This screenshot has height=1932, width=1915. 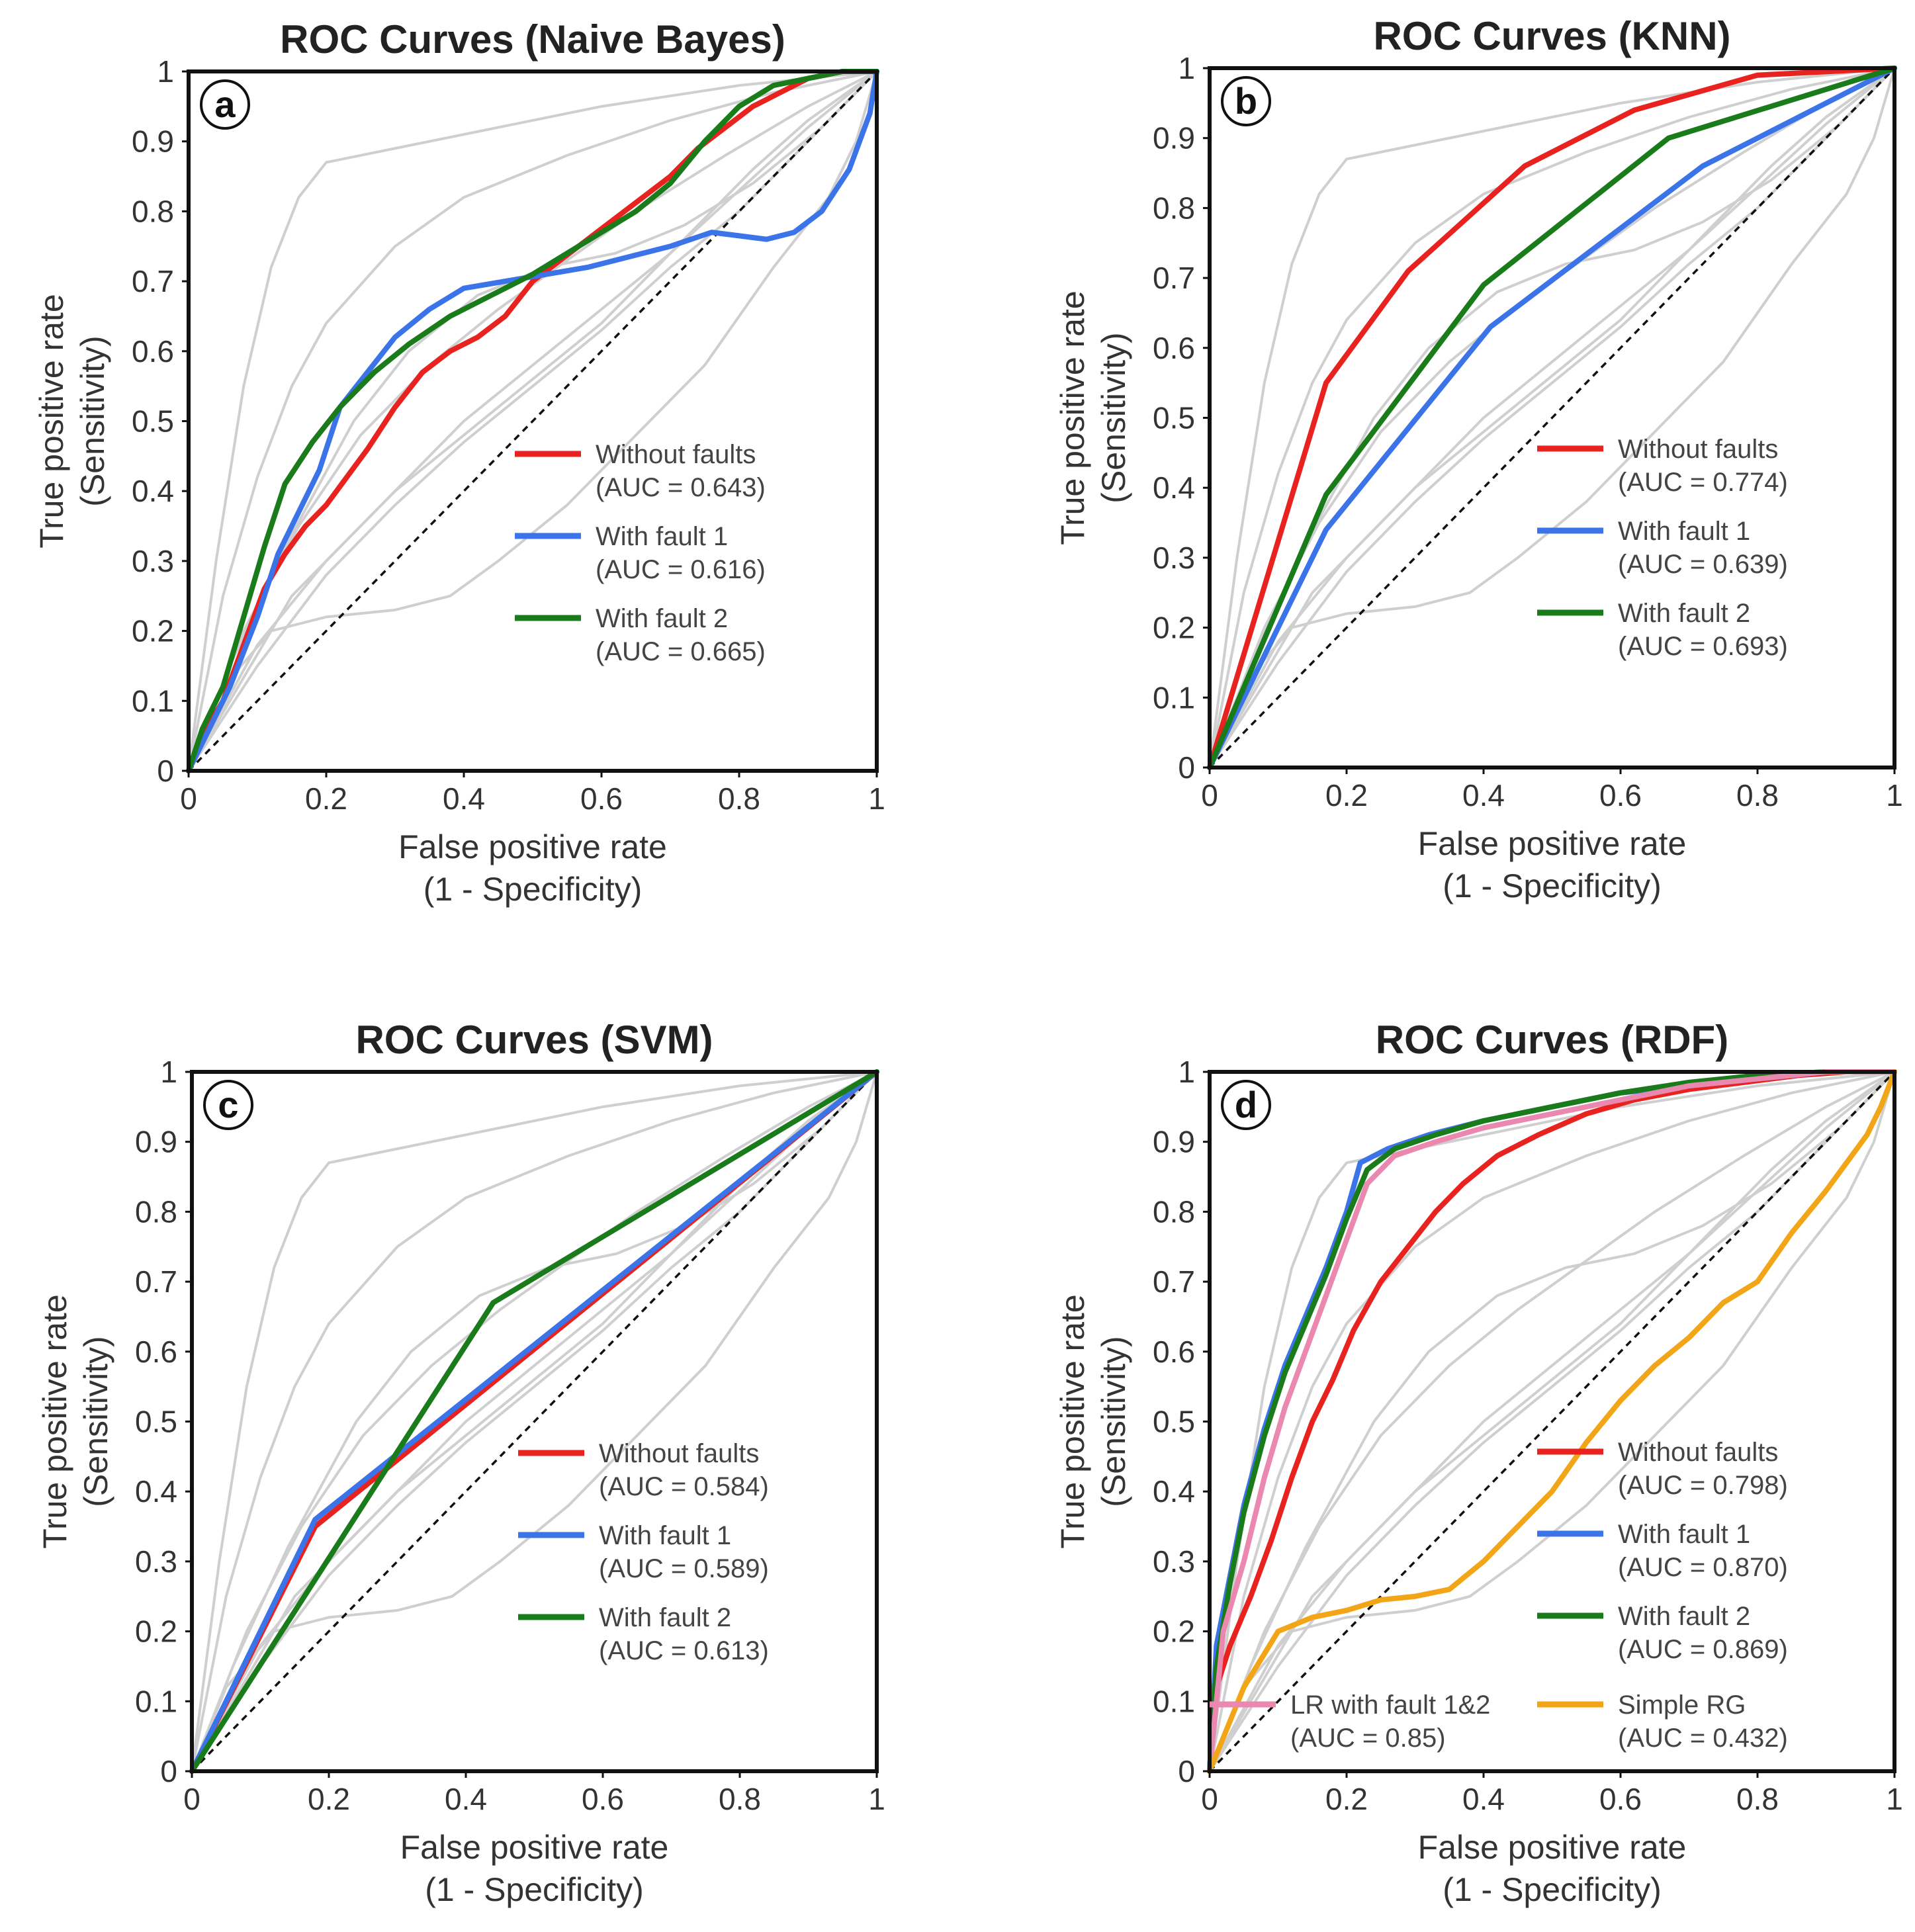 I want to click on series-line-simple-rg, so click(x=1552, y=1421).